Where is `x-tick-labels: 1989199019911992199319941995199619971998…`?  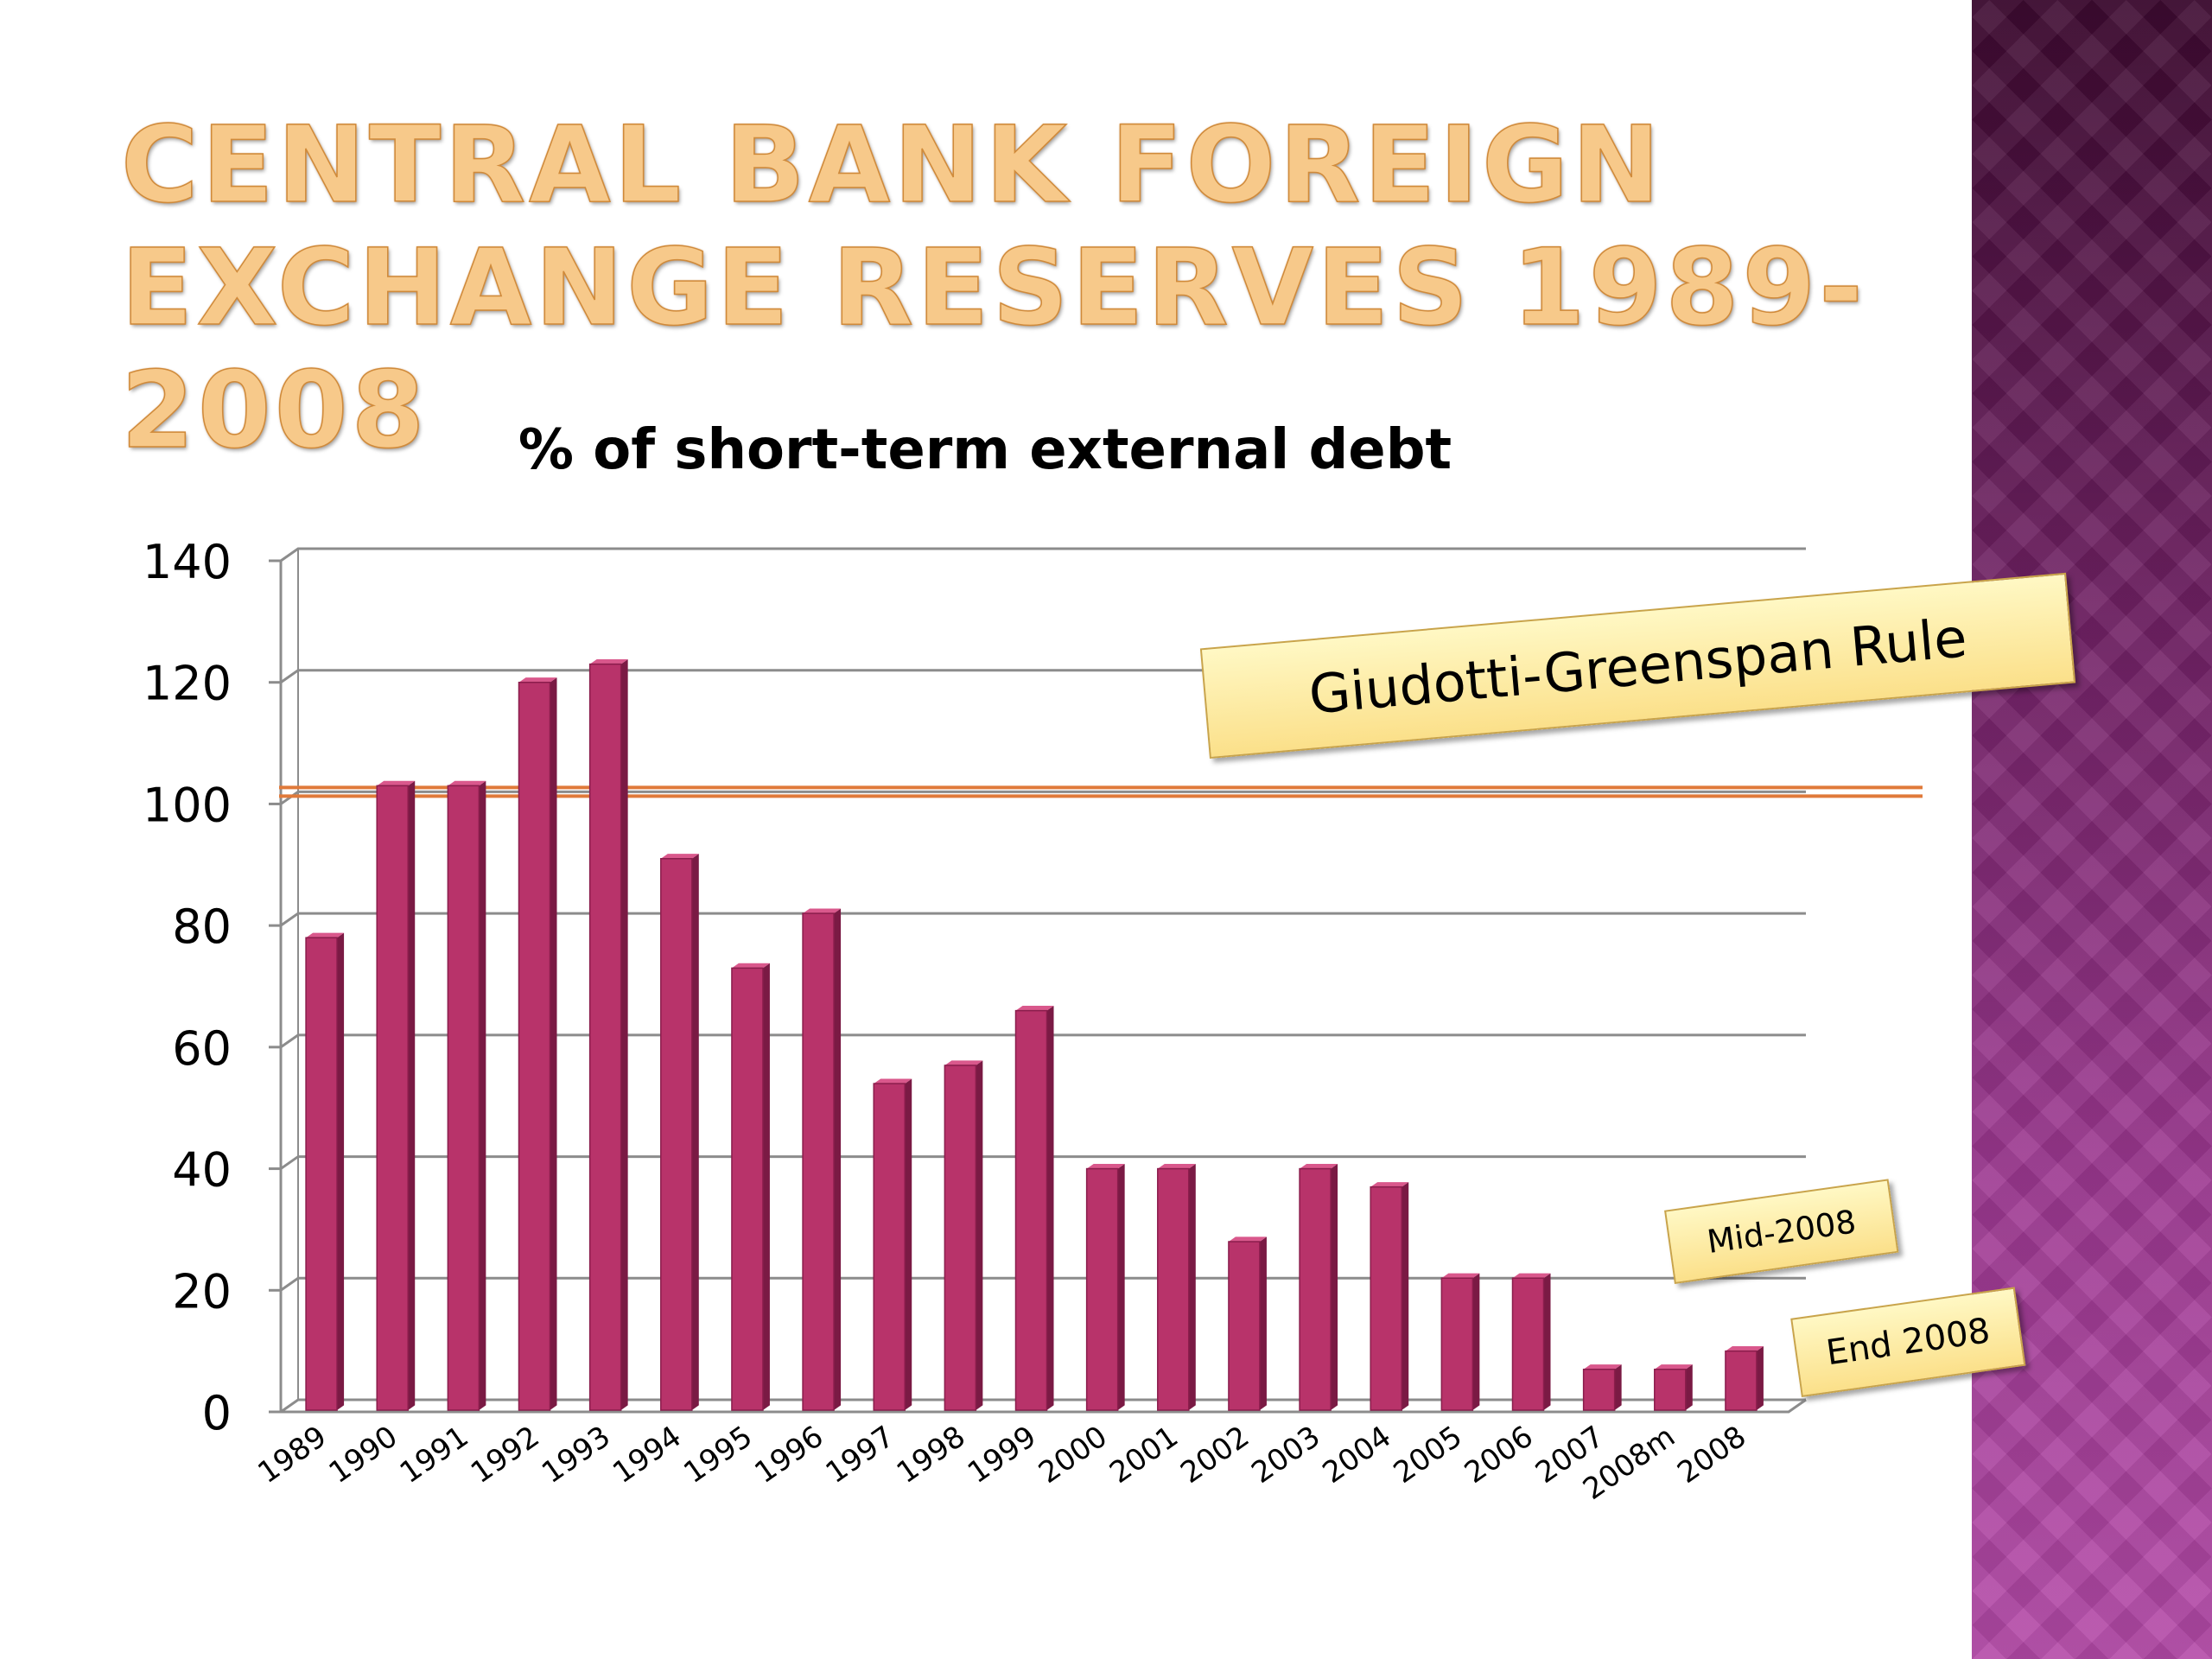
x-tick-labels: 1989199019911992199319941995199619971998… is located at coordinates (1001, 1463).